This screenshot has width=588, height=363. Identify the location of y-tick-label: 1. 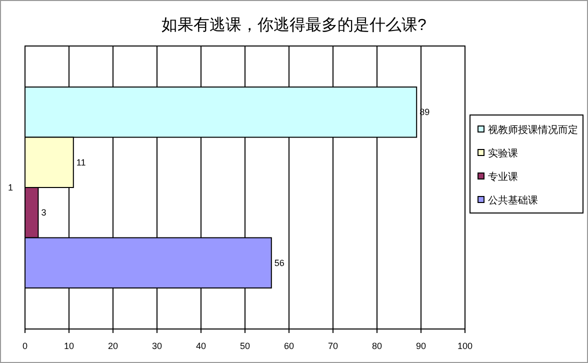
(10, 187).